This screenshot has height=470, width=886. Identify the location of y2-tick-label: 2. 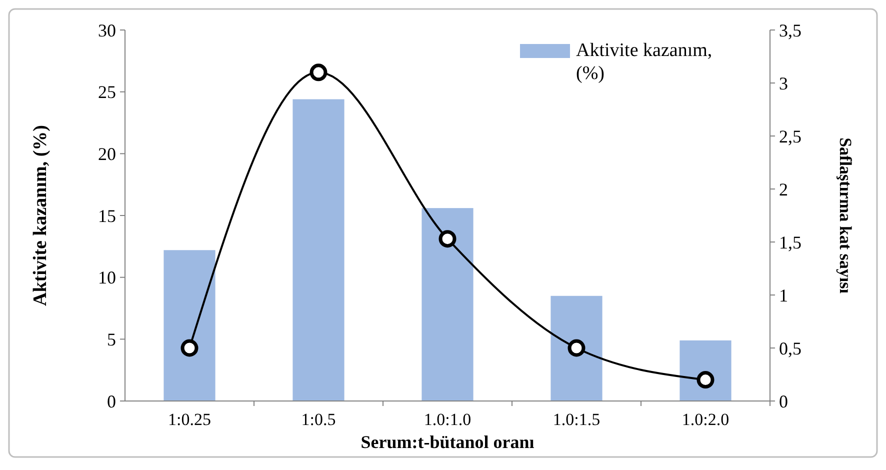
(783, 189).